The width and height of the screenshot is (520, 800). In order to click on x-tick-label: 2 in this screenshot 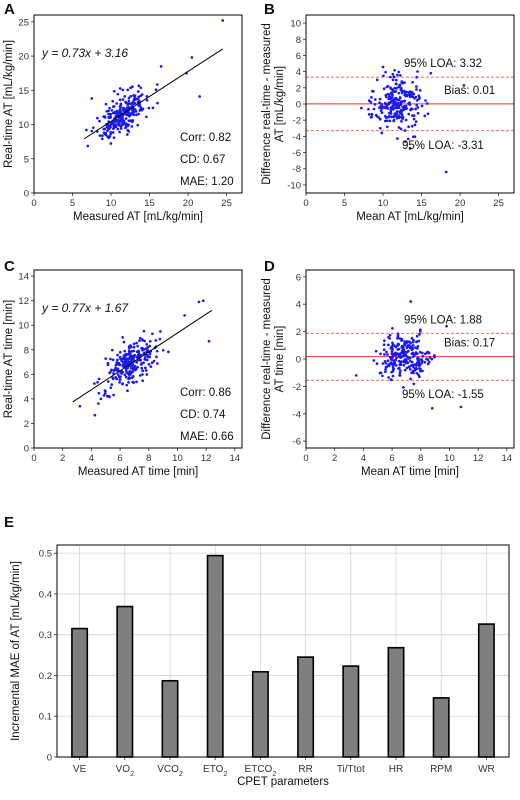, I will do `click(62, 458)`.